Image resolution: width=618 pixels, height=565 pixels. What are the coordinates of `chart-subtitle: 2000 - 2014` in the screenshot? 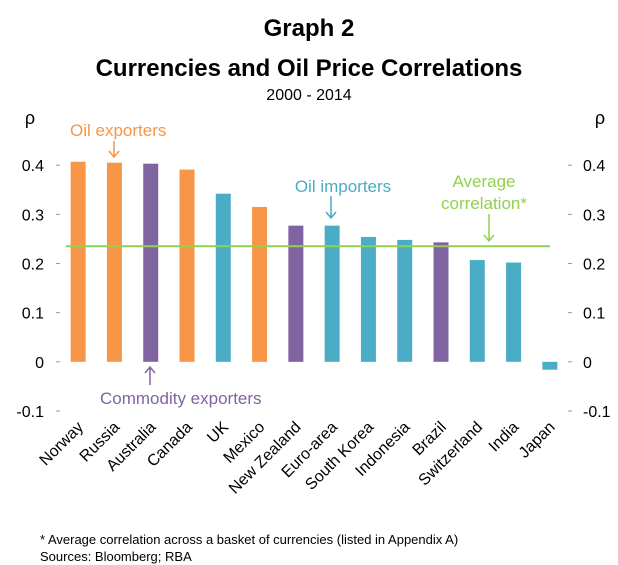 It's located at (309, 95).